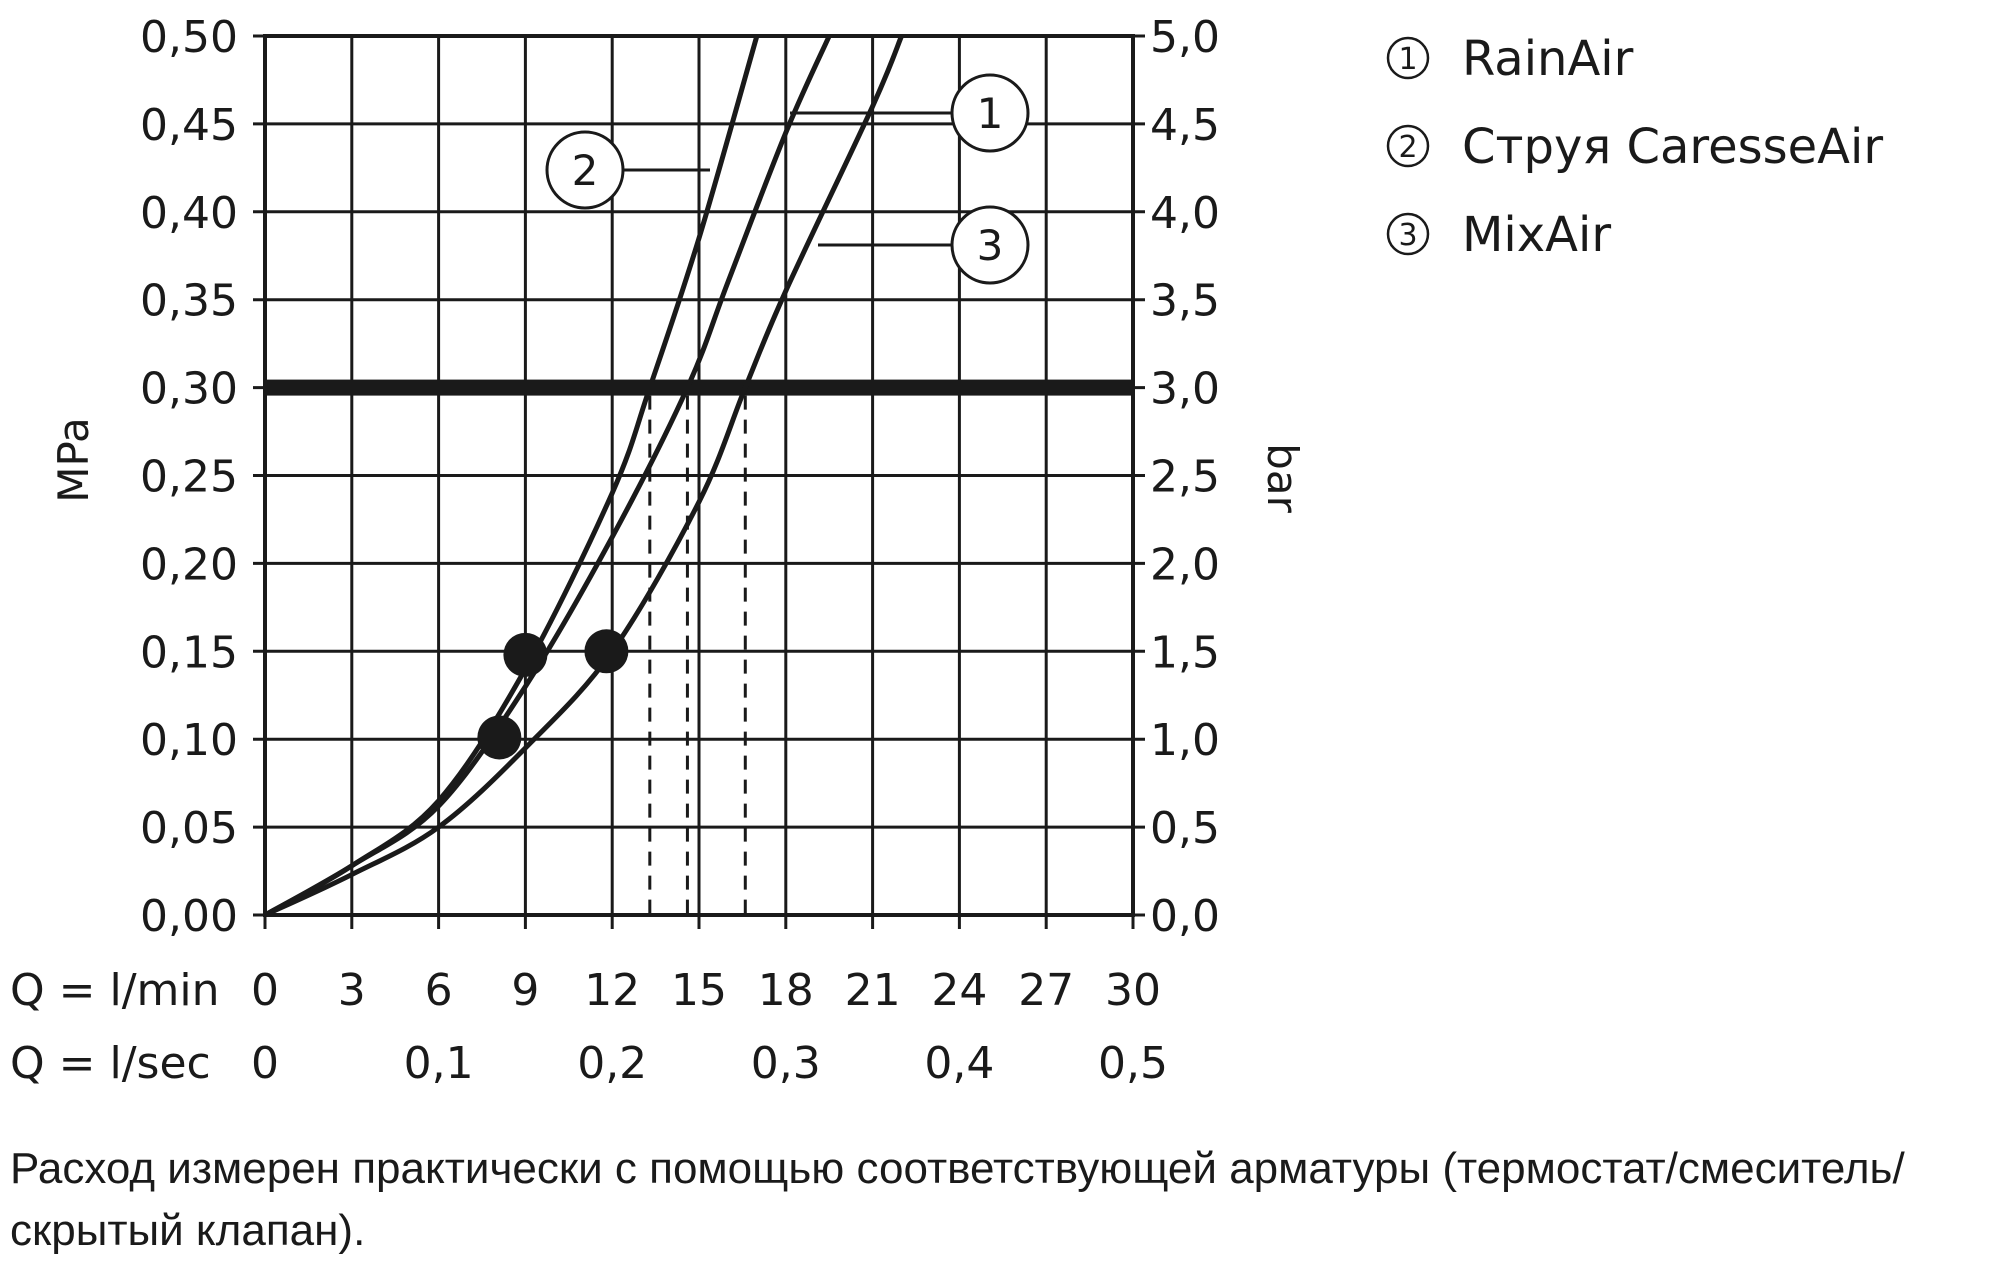 The height and width of the screenshot is (1269, 2000). Describe the element at coordinates (959, 1063) in the screenshot. I see `x-secondary-tick-label: 0,4` at that location.